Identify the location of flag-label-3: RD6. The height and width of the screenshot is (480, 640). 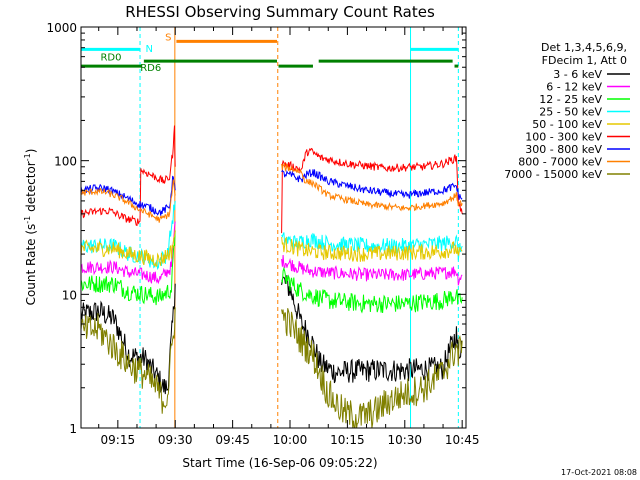
(150, 68).